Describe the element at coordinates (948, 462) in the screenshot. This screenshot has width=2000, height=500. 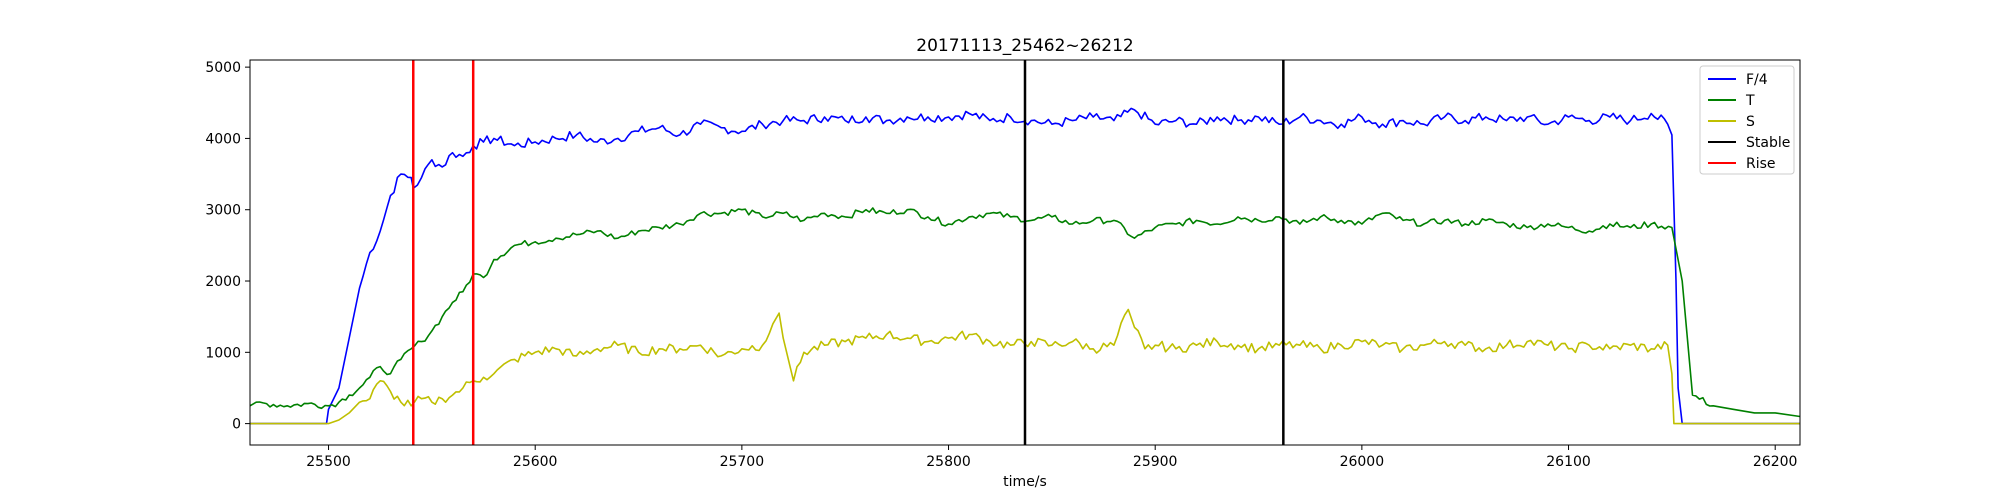
I see `x-tick-label: 25800` at that location.